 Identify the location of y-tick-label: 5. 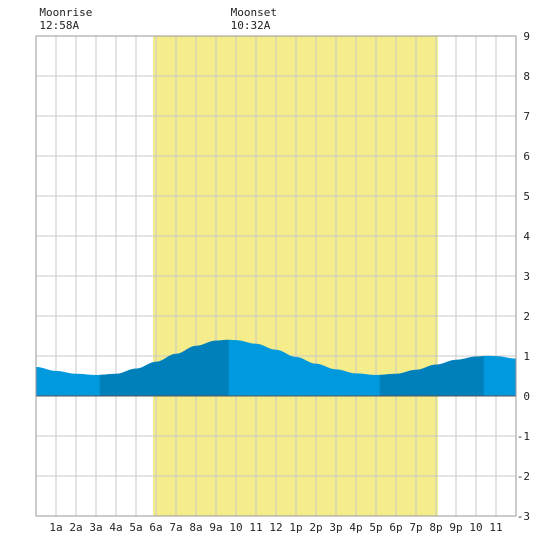
(526, 196).